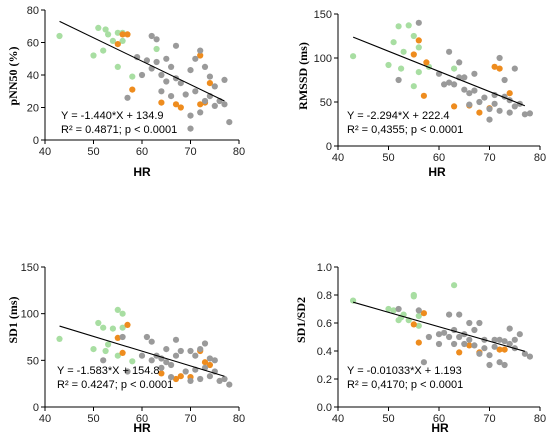 The width and height of the screenshot is (550, 439). Describe the element at coordinates (440, 428) in the screenshot. I see `panel-sd1sd2-xlabel: HR` at that location.